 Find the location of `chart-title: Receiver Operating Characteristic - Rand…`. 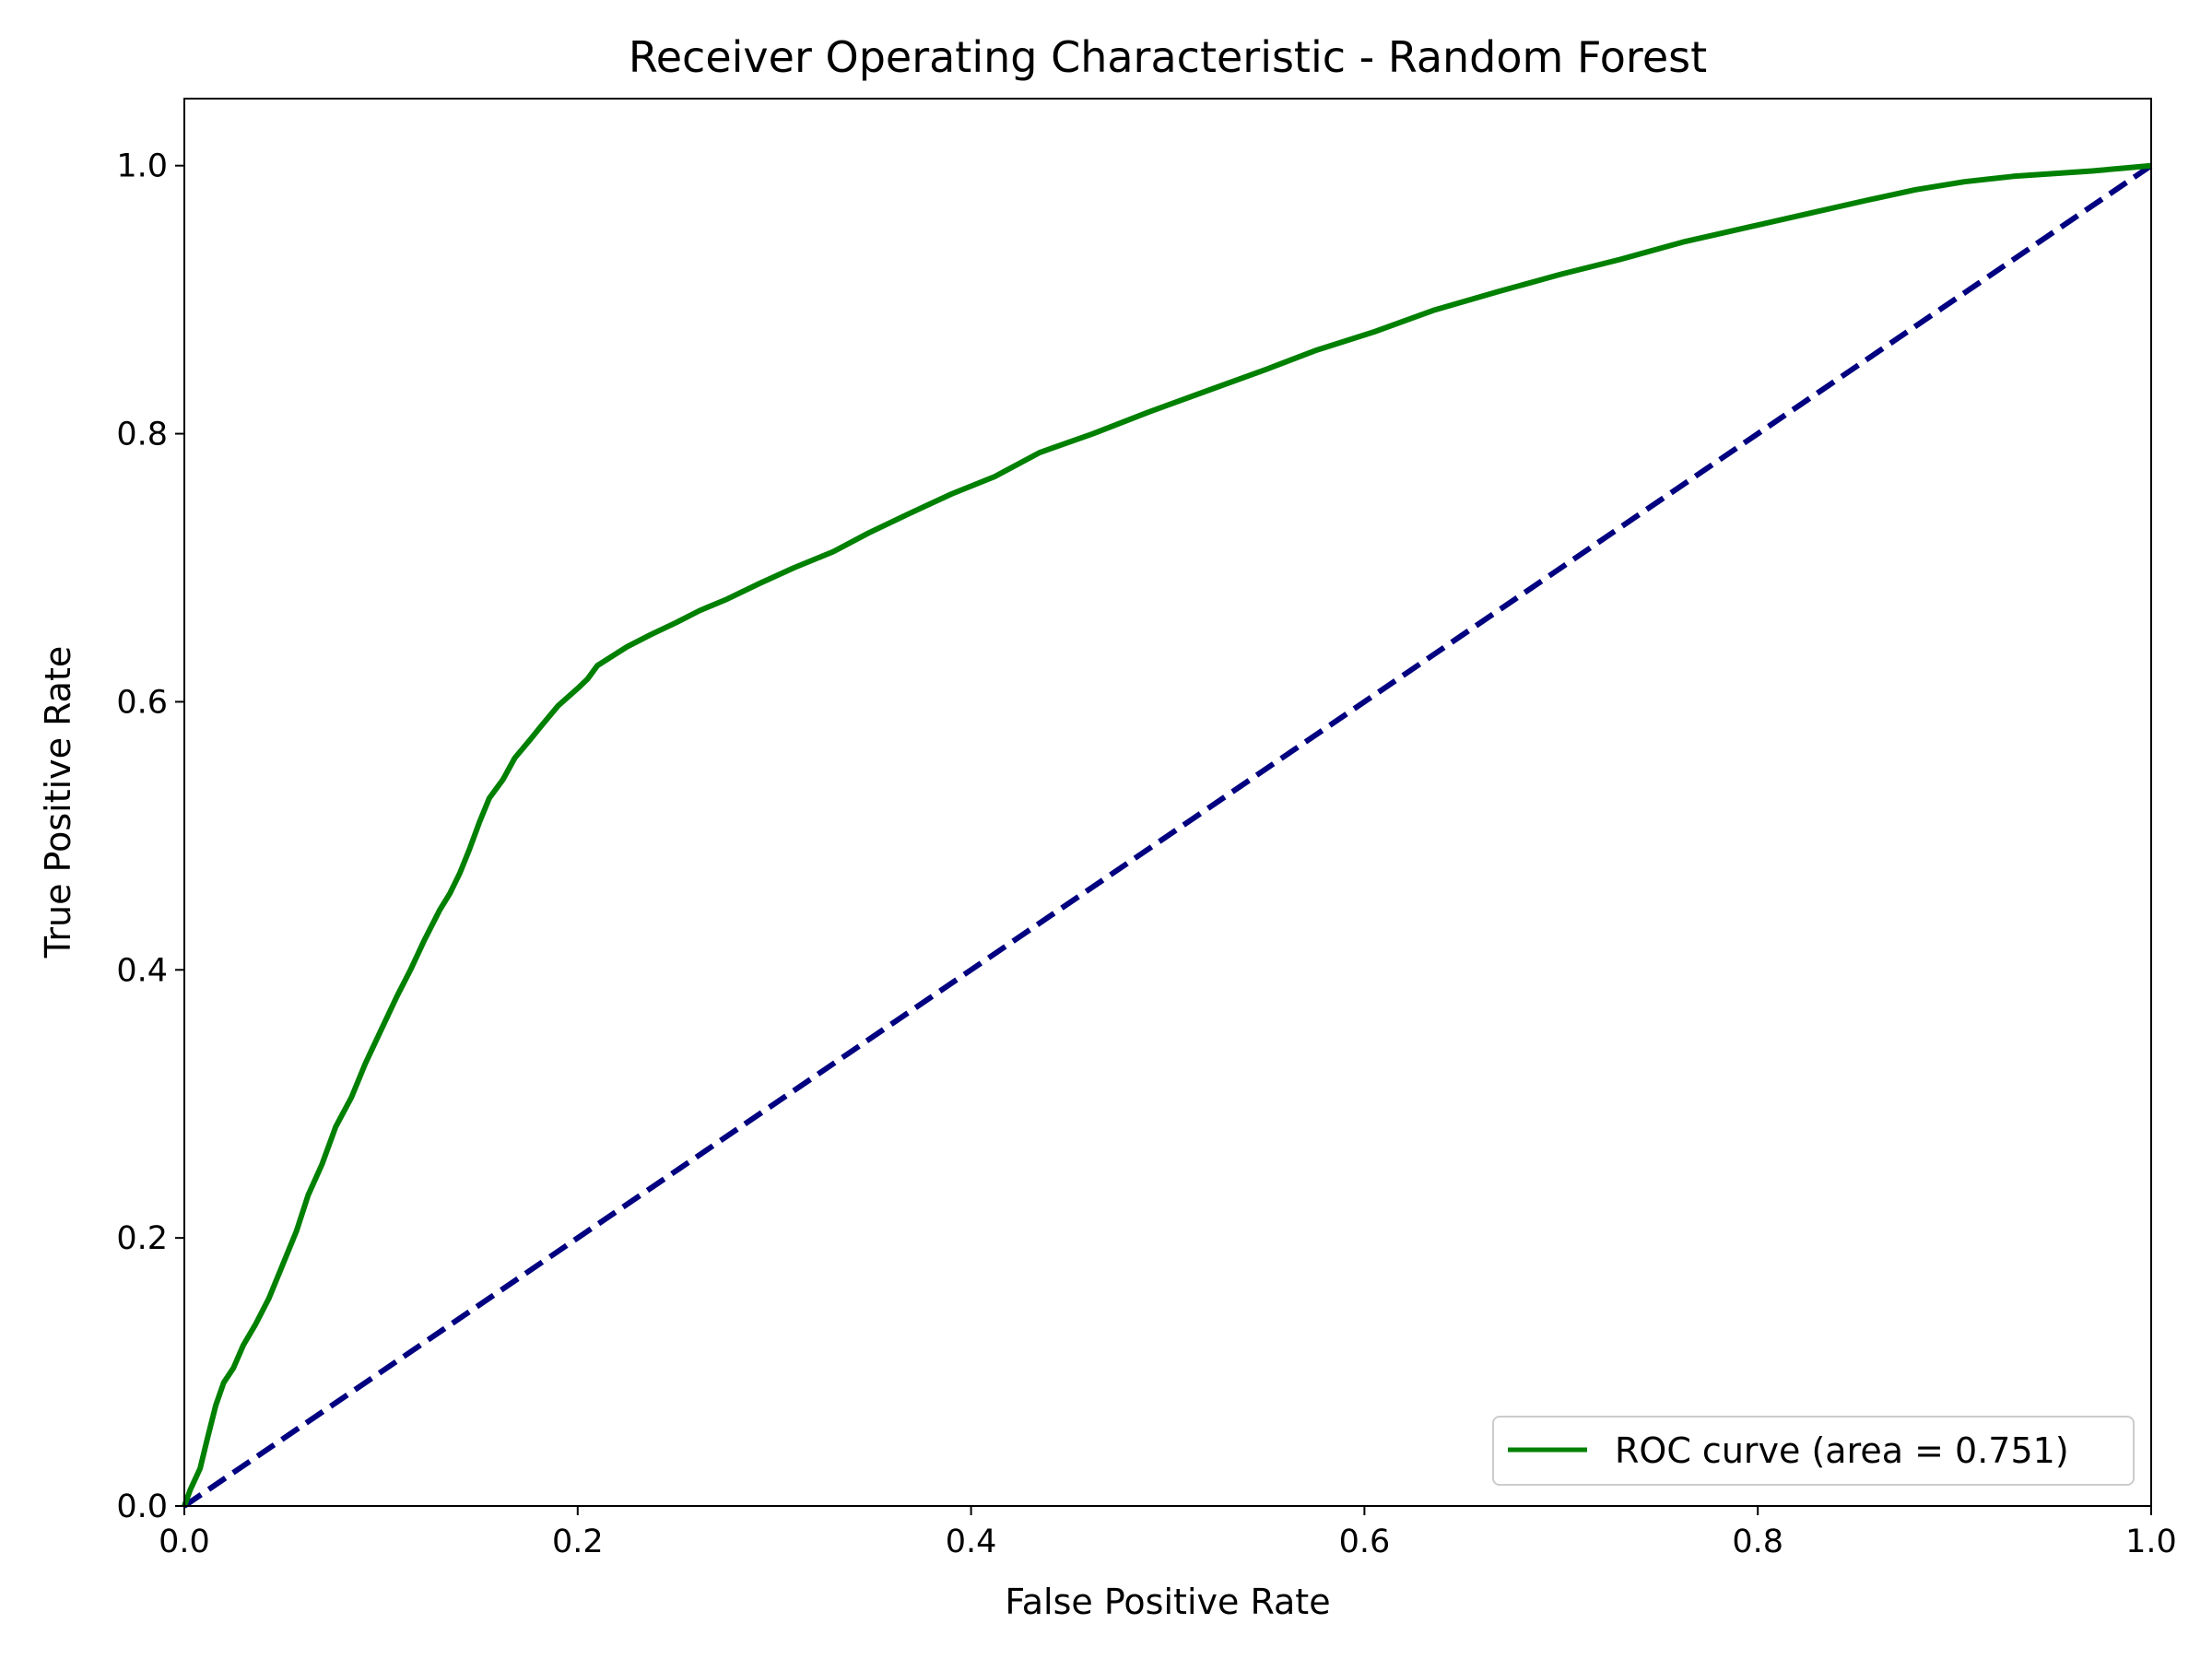

chart-title: Receiver Operating Characteristic - Rand… is located at coordinates (1168, 57).